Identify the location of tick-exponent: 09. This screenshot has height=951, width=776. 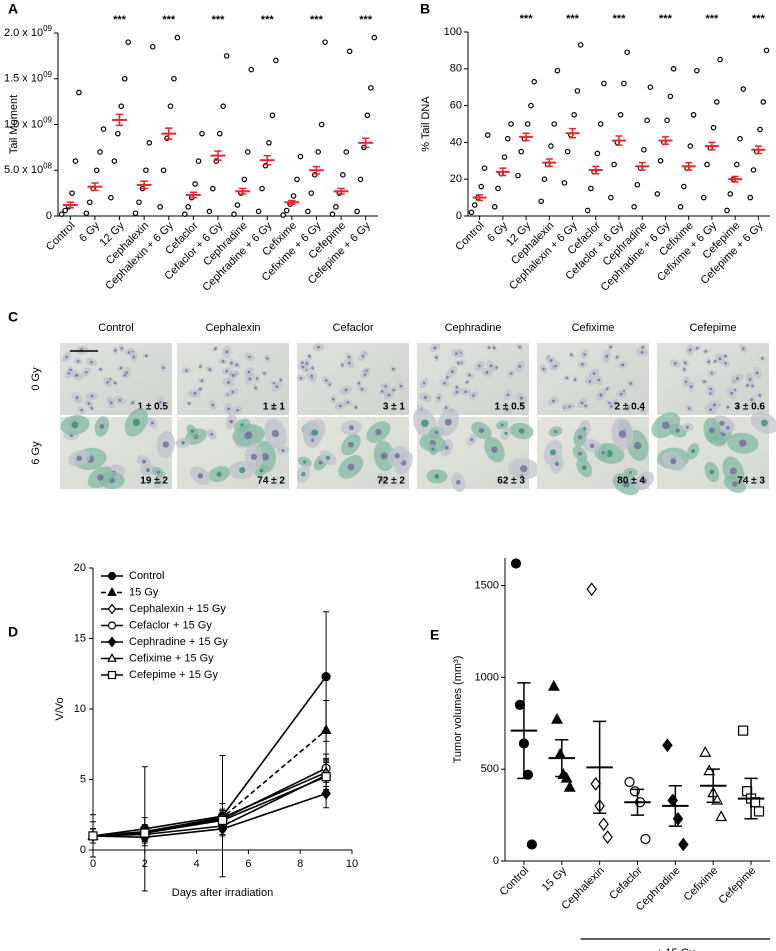
(47, 28).